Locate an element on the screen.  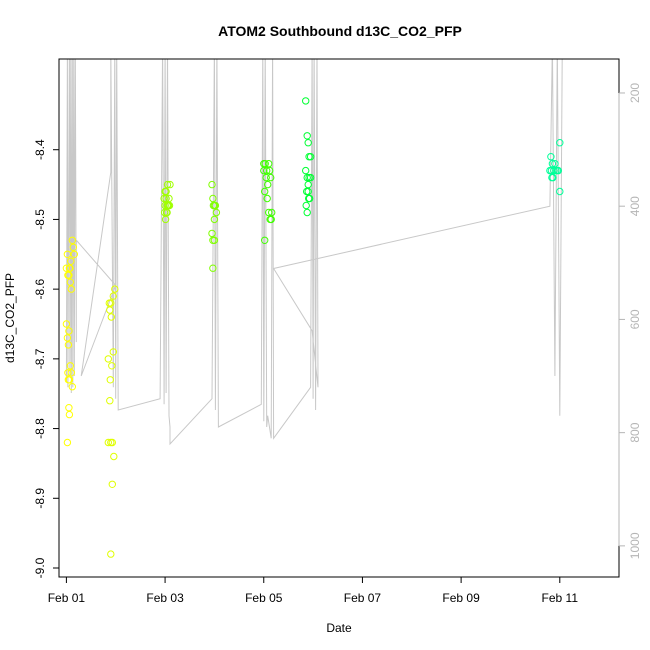
y2-tick-label: 200 is located at coordinates (635, 93).